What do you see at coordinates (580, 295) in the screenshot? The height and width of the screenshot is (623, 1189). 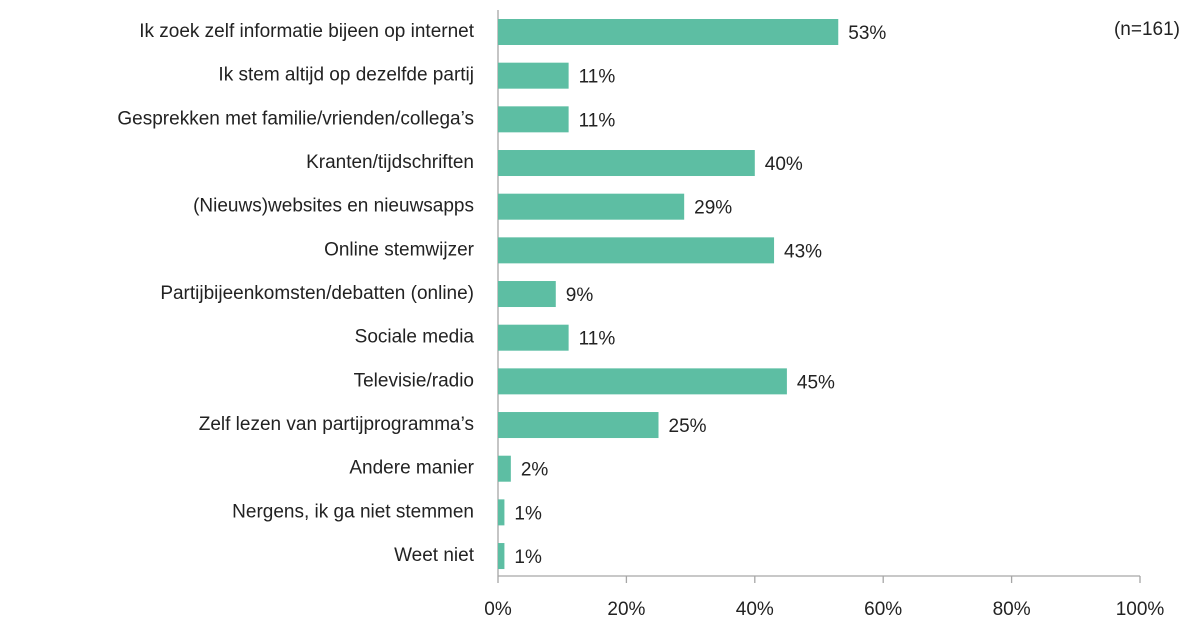 I see `value-label: 9%` at bounding box center [580, 295].